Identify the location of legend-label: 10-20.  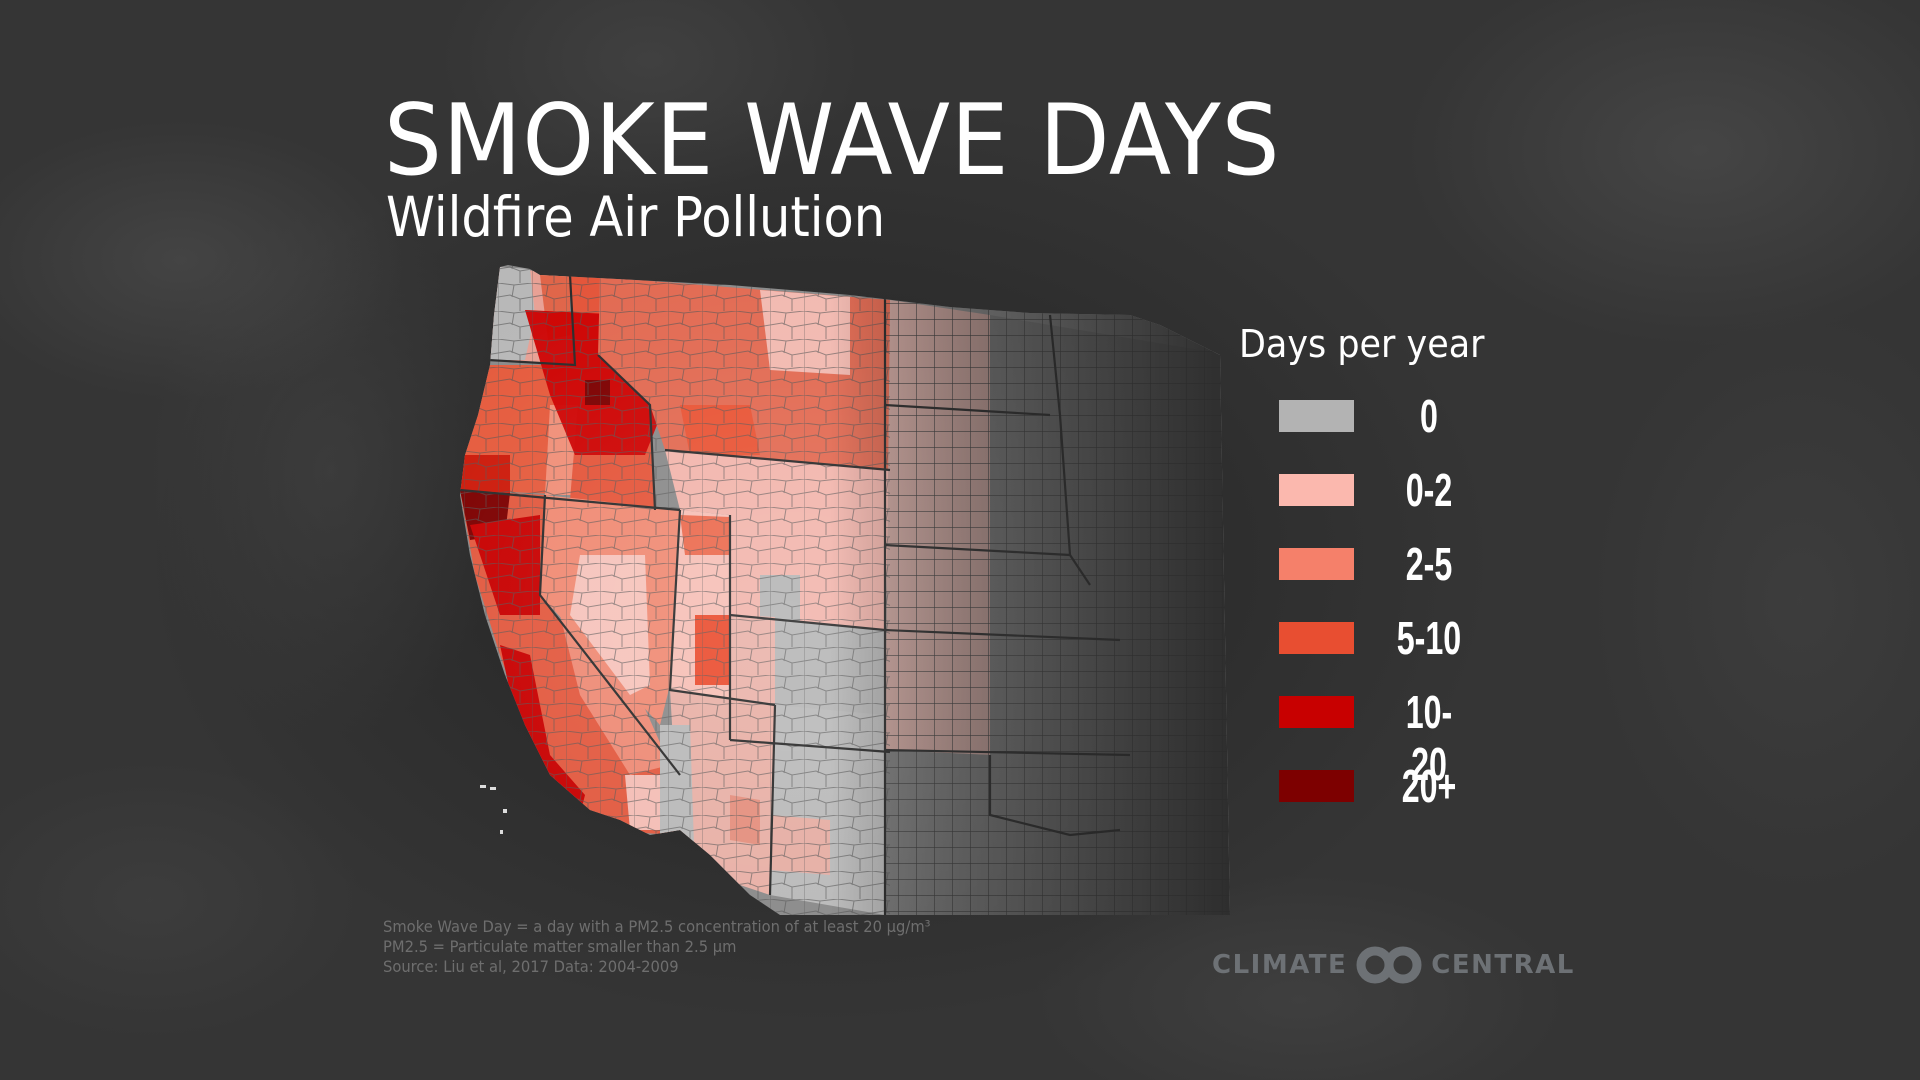
(1429, 738).